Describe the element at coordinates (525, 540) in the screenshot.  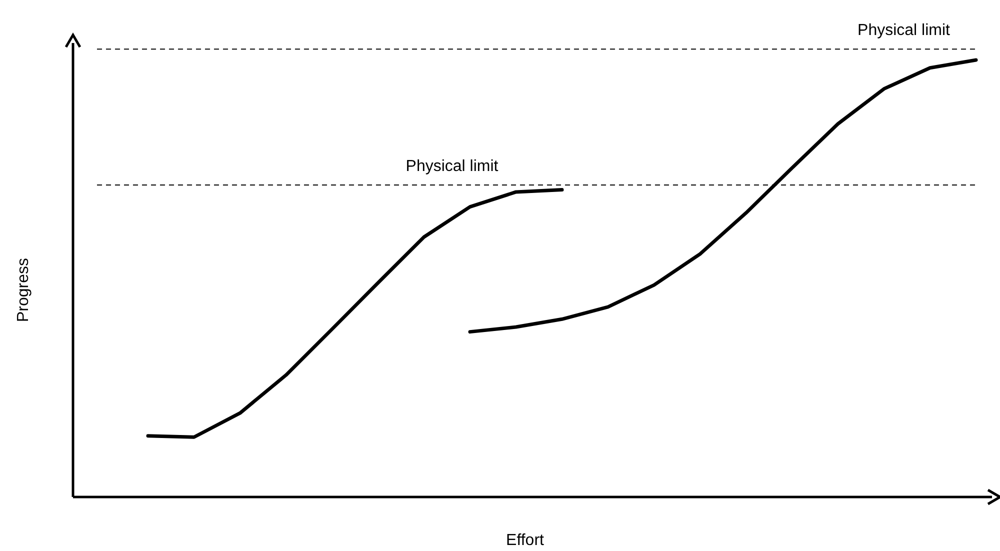
I see `x-axis-title: Effort` at that location.